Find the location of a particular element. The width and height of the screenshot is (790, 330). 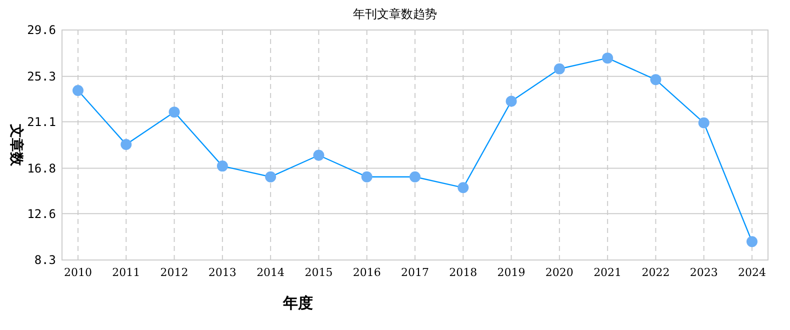

x-tick-label: 2017 is located at coordinates (415, 272).